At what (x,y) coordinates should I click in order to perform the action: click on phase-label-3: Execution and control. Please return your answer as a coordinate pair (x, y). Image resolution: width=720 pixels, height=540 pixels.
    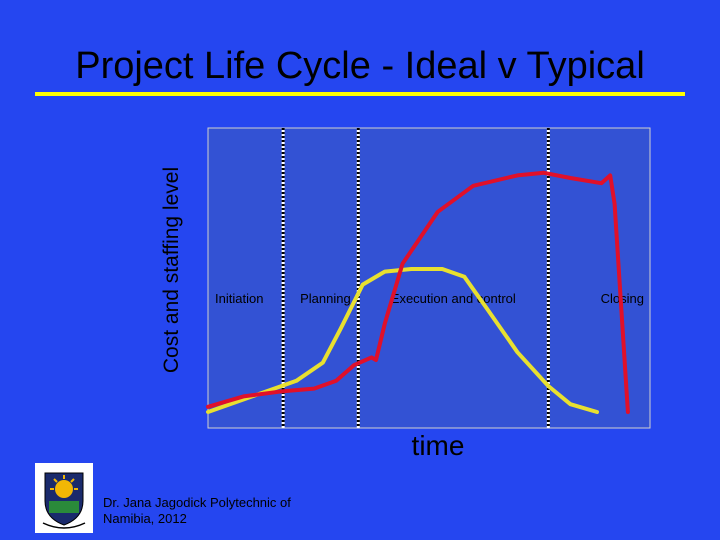
    Looking at the image, I should click on (453, 298).